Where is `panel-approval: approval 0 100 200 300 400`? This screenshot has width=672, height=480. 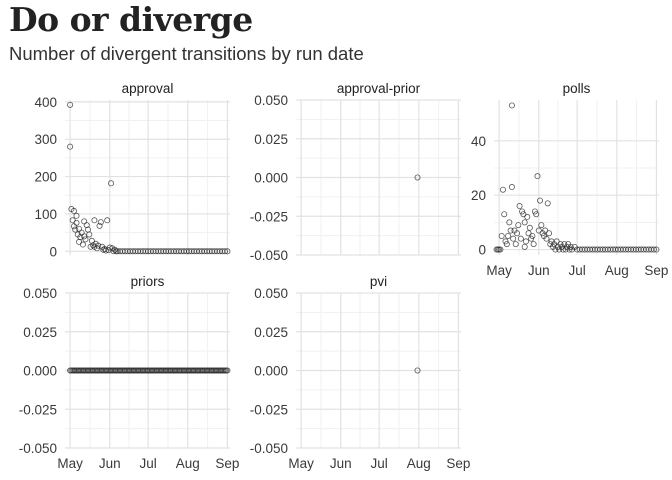
panel-approval: approval 0 100 200 300 400 is located at coordinates (132, 170).